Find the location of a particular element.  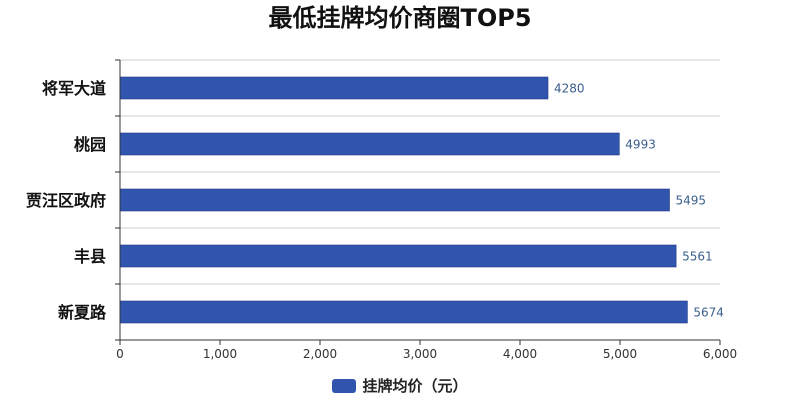

chart-title: 最低挂牌均价商圈TOP5 is located at coordinates (400, 18).